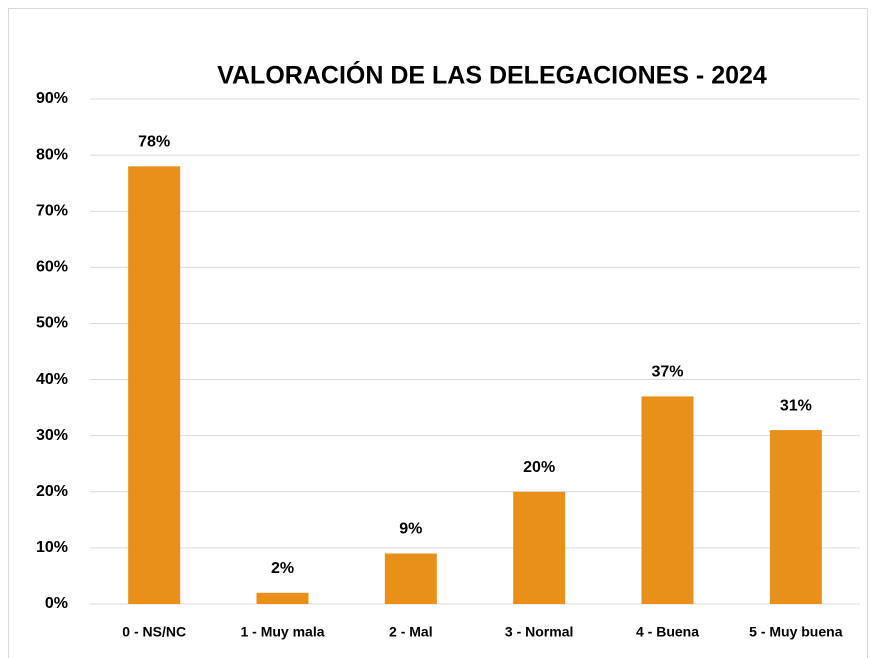 Image resolution: width=876 pixels, height=658 pixels. I want to click on x-tick-label: 1 - Muy mala, so click(282, 632).